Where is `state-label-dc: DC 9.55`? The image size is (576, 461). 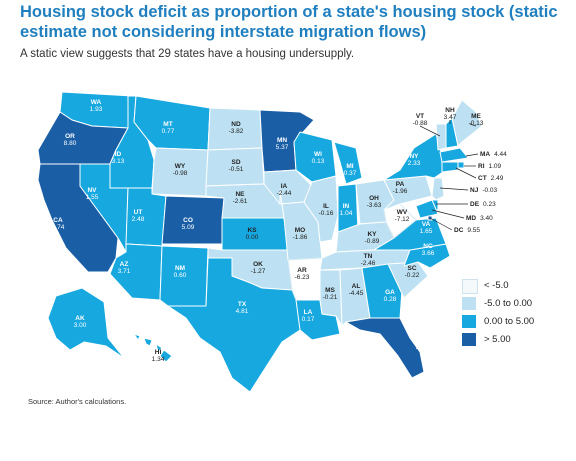 state-label-dc: DC 9.55 is located at coordinates (467, 230).